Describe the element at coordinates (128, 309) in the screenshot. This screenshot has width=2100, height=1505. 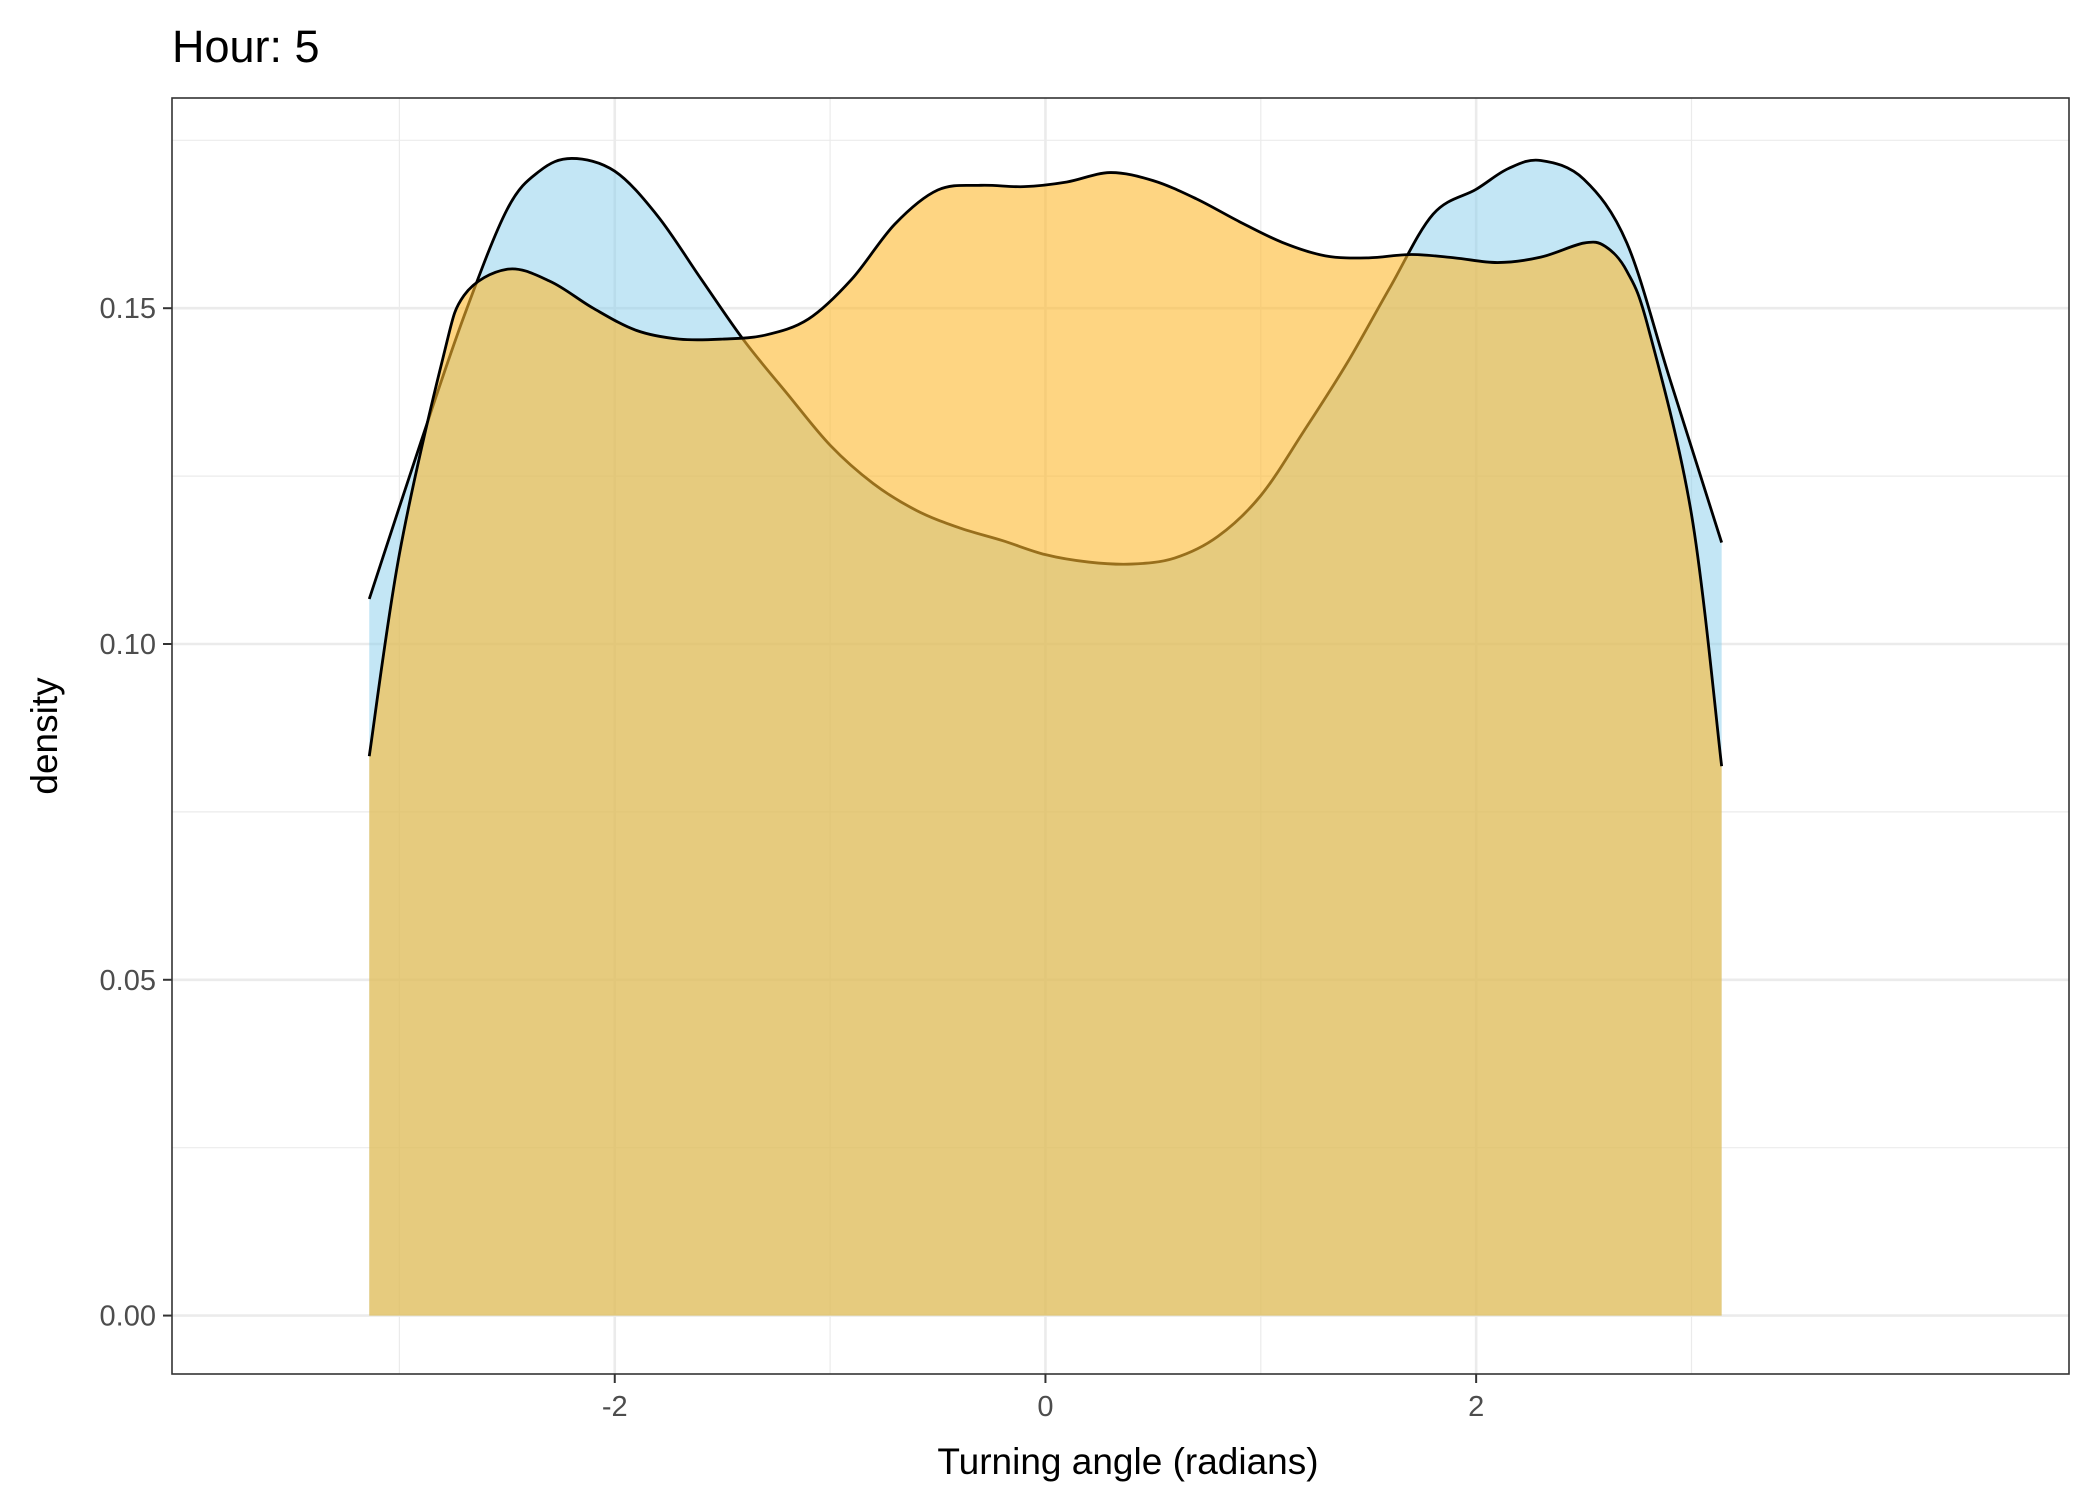
I see `y-tick-label: 0.15` at that location.